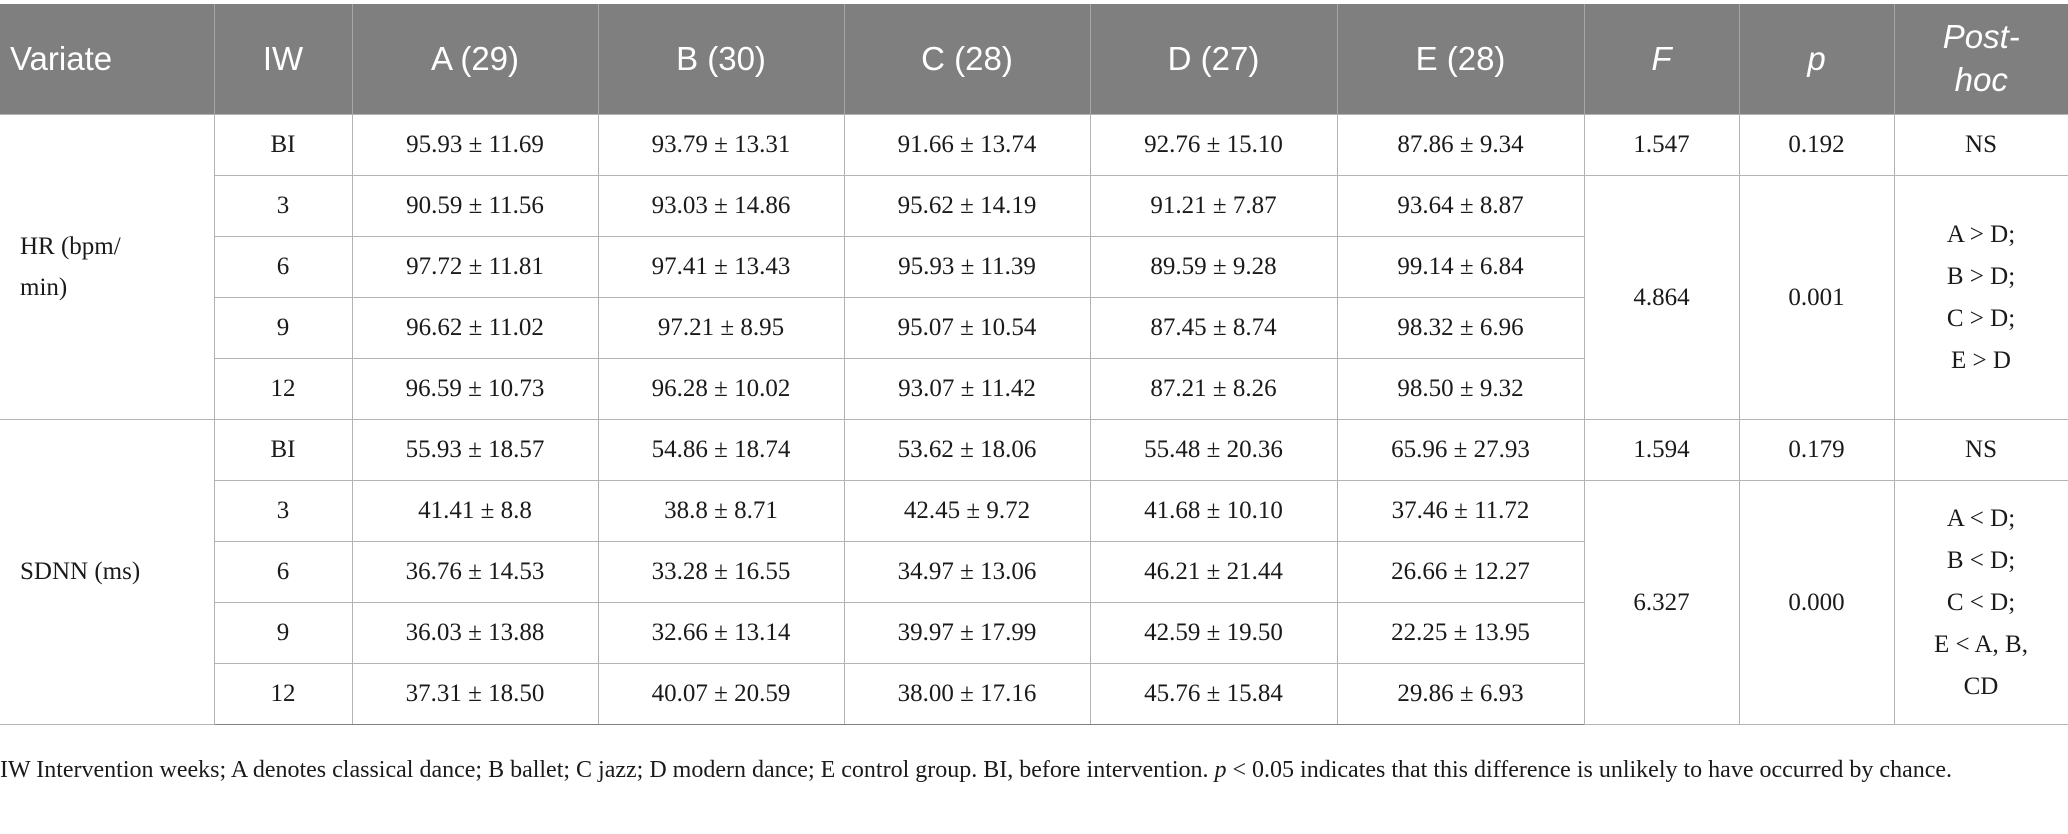 Image resolution: width=2068 pixels, height=834 pixels. Describe the element at coordinates (967, 328) in the screenshot. I see `group-c-cell: 95.07 ± 10.54` at that location.